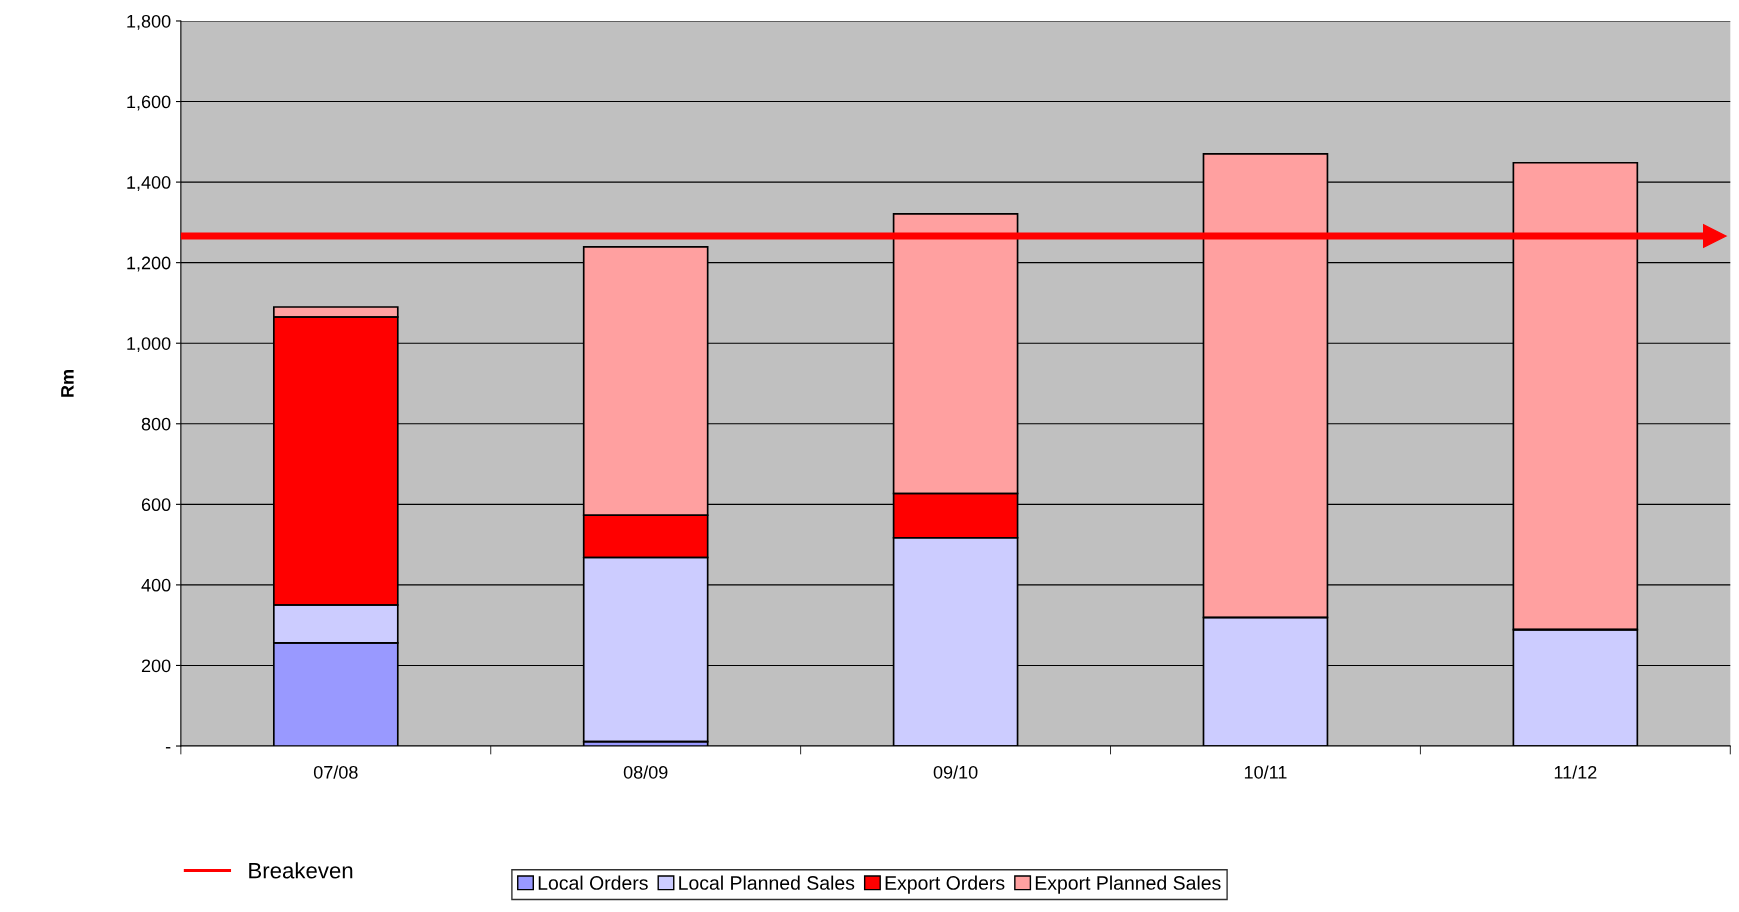 Image resolution: width=1739 pixels, height=912 pixels. What do you see at coordinates (156, 585) in the screenshot?
I see `y-tick-label: 400` at bounding box center [156, 585].